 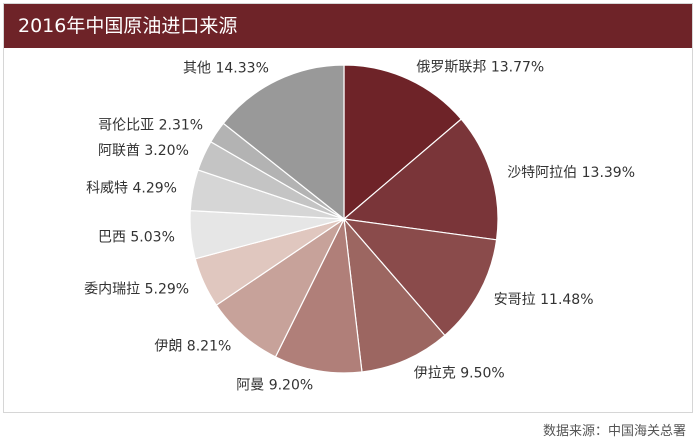 I want to click on slice-label: 俄罗斯联邦 13.77%, so click(x=480, y=68).